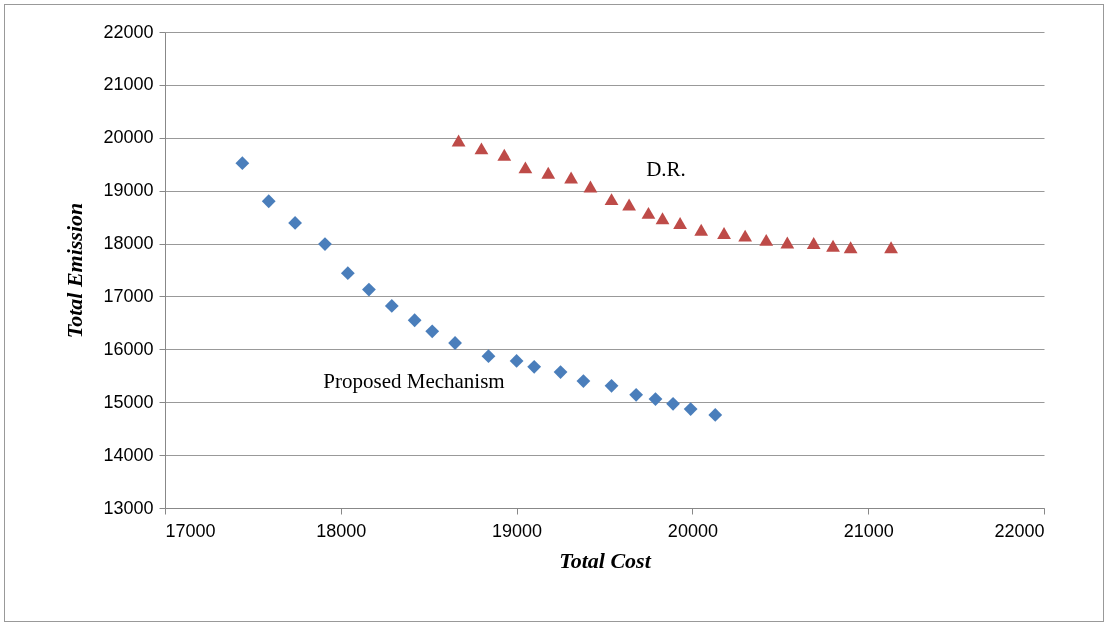 The image size is (1114, 630). Describe the element at coordinates (128, 454) in the screenshot. I see `y-tick-label: 14000` at that location.